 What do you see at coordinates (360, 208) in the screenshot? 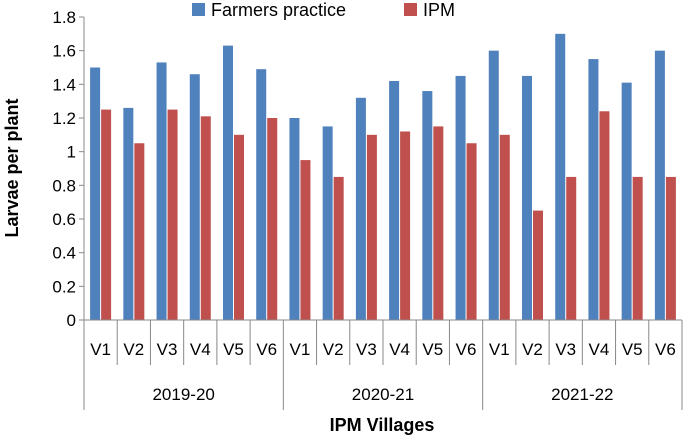
I see `bar-farmers-practice-2020-21-V3` at bounding box center [360, 208].